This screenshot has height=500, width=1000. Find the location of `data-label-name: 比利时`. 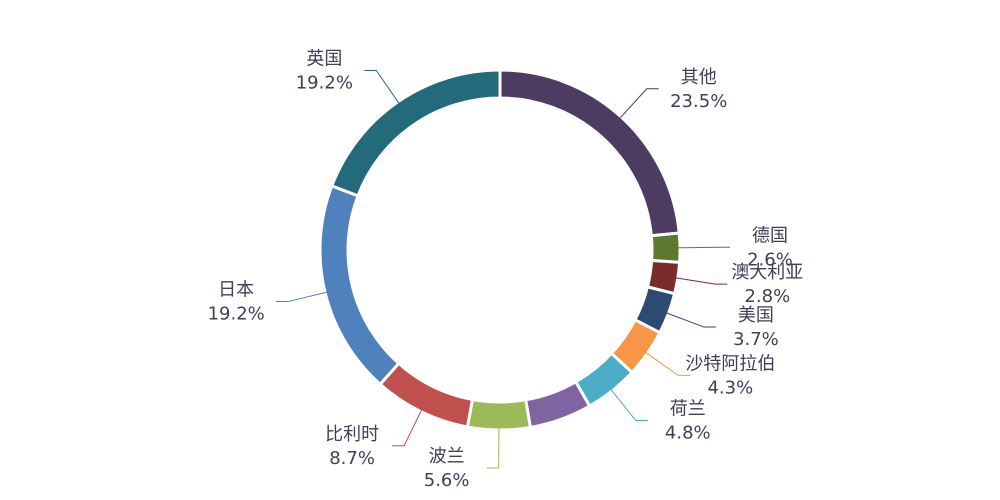

data-label-name: 比利时 is located at coordinates (352, 434).